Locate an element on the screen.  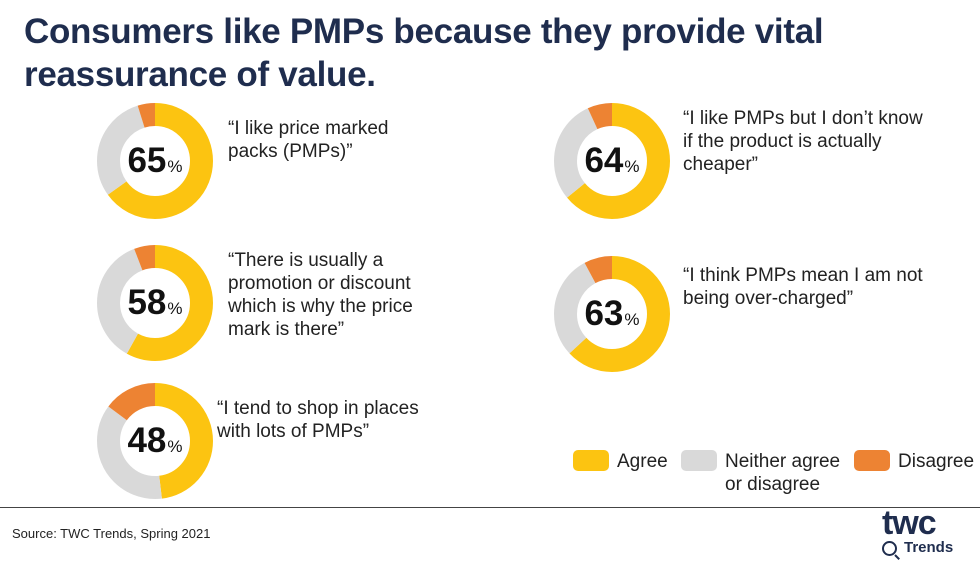
donut-3-segment-disagree is located at coordinates (155, 441).